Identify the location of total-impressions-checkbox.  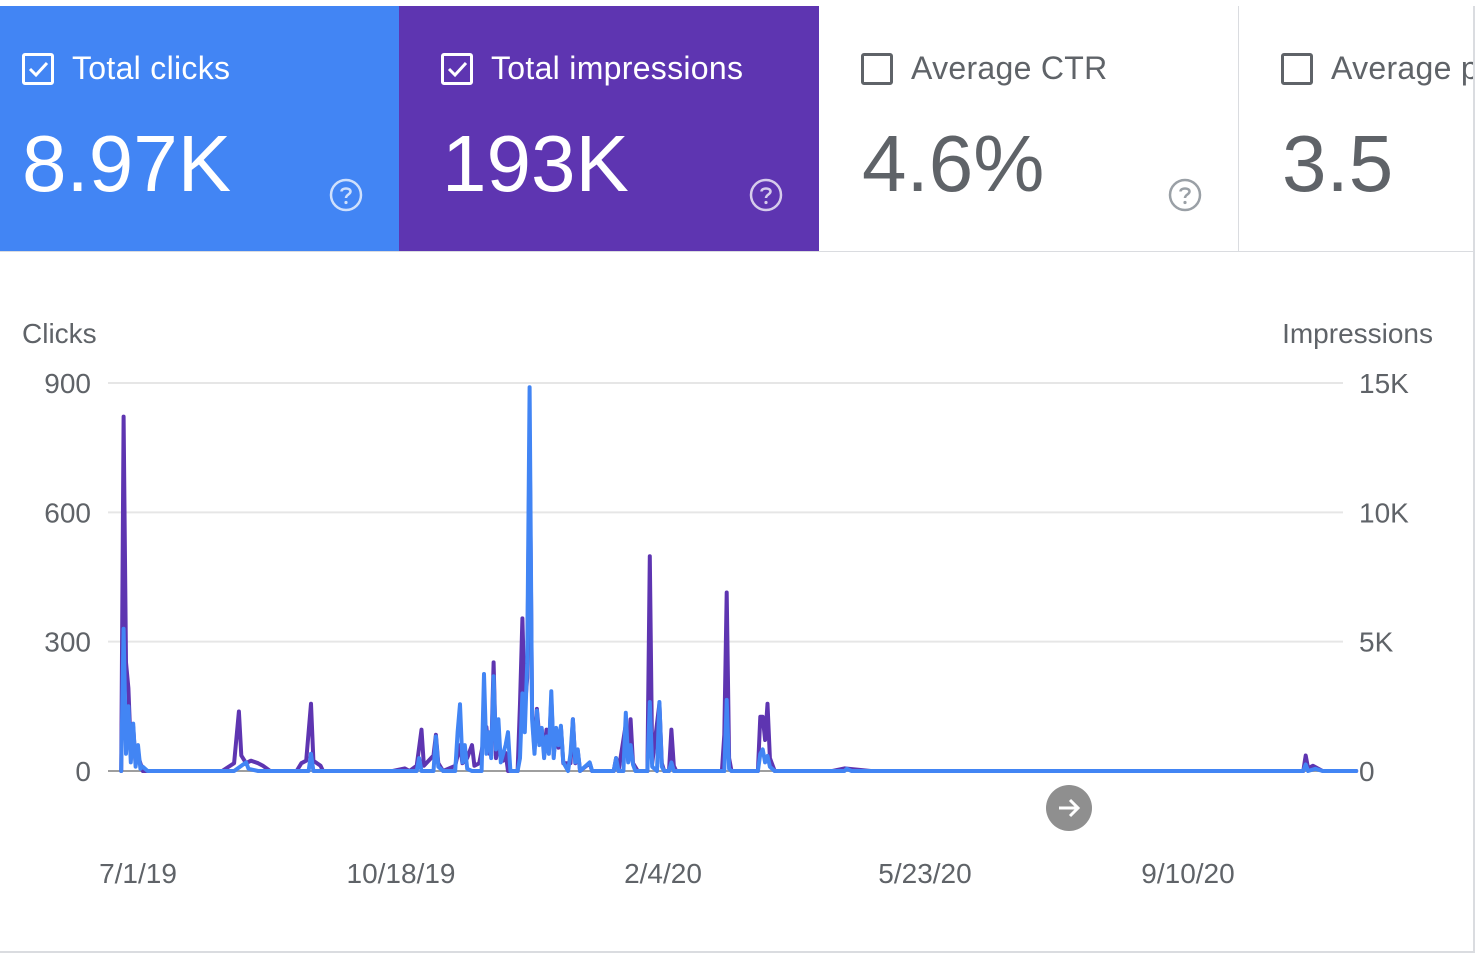
(457, 68).